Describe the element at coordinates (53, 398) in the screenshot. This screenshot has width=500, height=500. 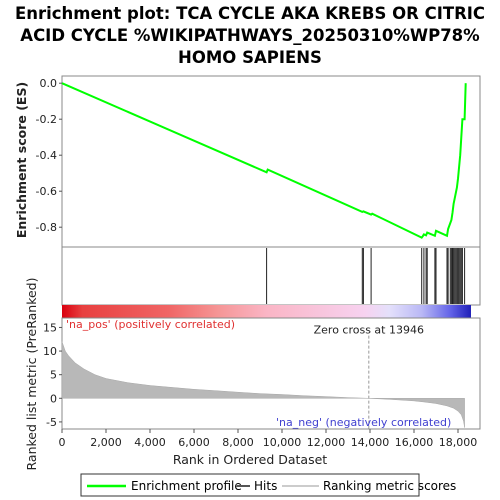
I see `rank-y-tick-label: 0` at that location.